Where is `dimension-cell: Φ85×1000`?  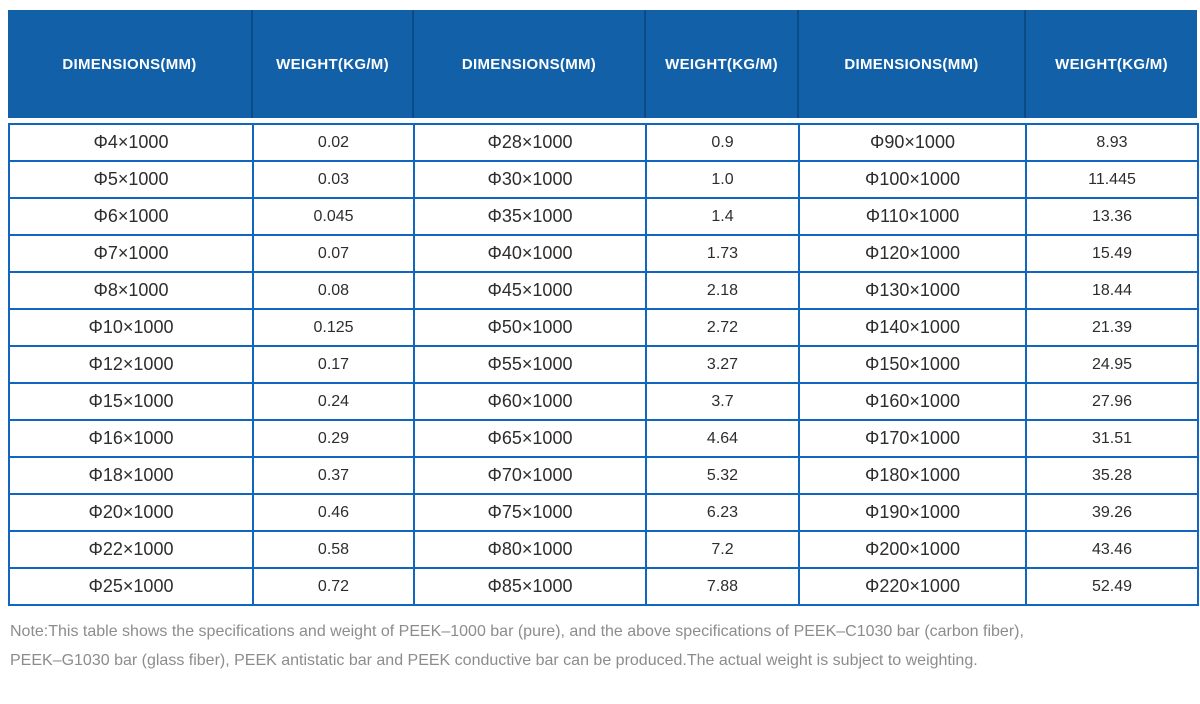 dimension-cell: Φ85×1000 is located at coordinates (530, 586).